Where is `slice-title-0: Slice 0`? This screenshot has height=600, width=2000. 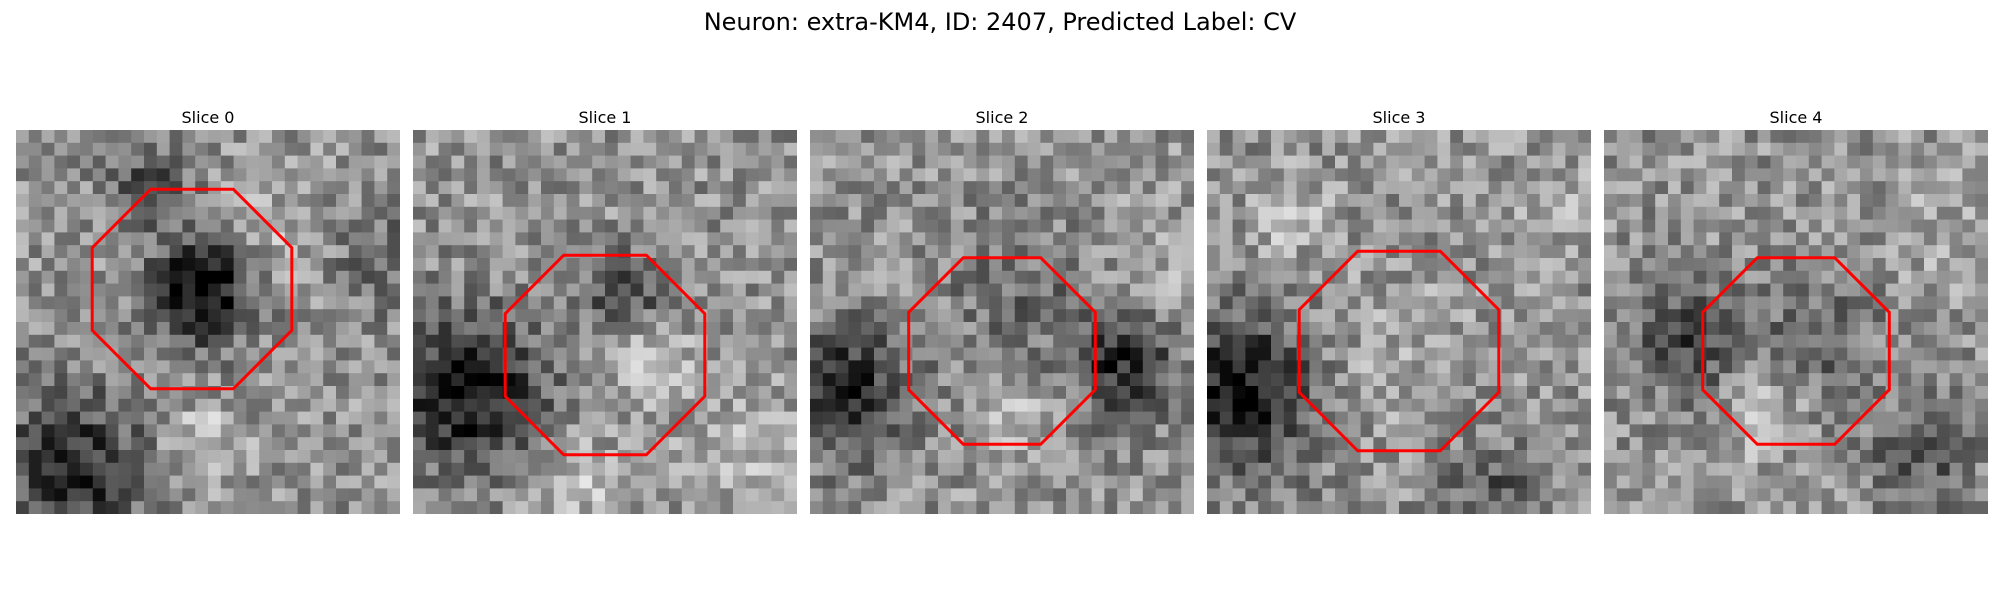 slice-title-0: Slice 0 is located at coordinates (208, 117).